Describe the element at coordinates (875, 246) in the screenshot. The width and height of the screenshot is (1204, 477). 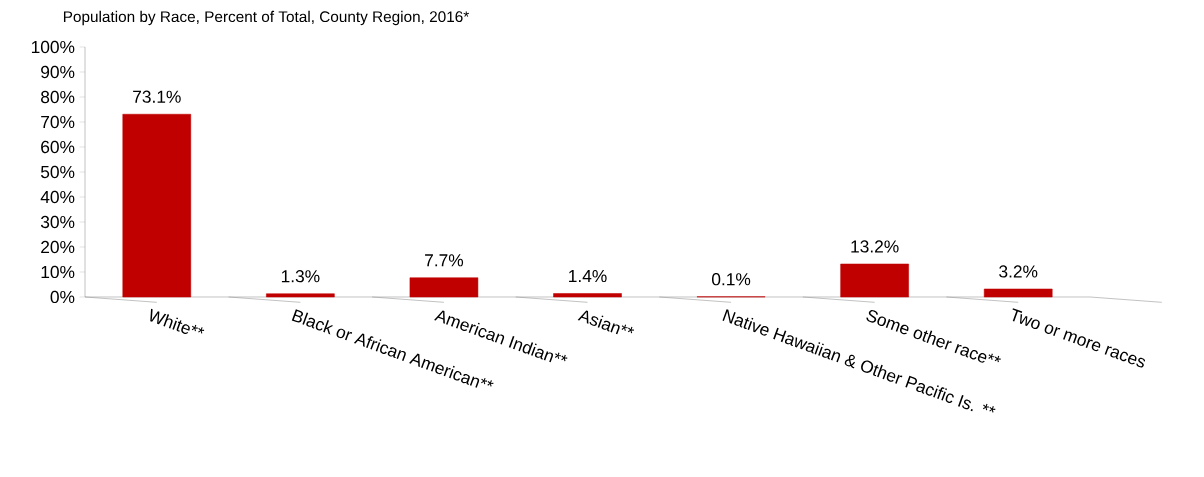
I see `data-label: 13.2%` at that location.